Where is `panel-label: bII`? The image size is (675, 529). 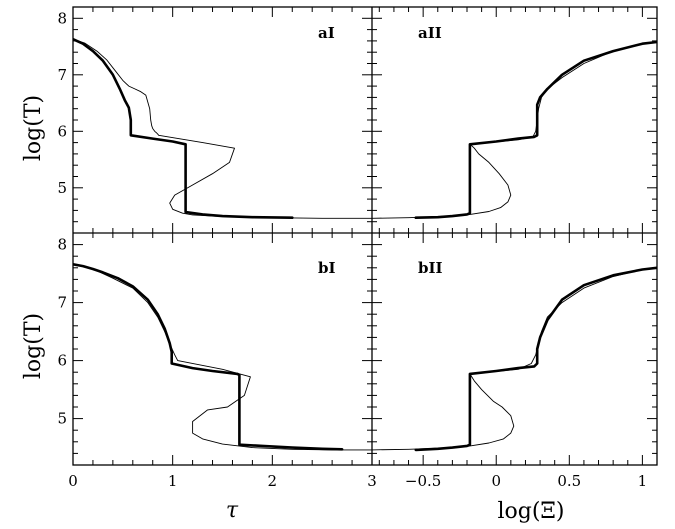 panel-label: bII is located at coordinates (430, 268).